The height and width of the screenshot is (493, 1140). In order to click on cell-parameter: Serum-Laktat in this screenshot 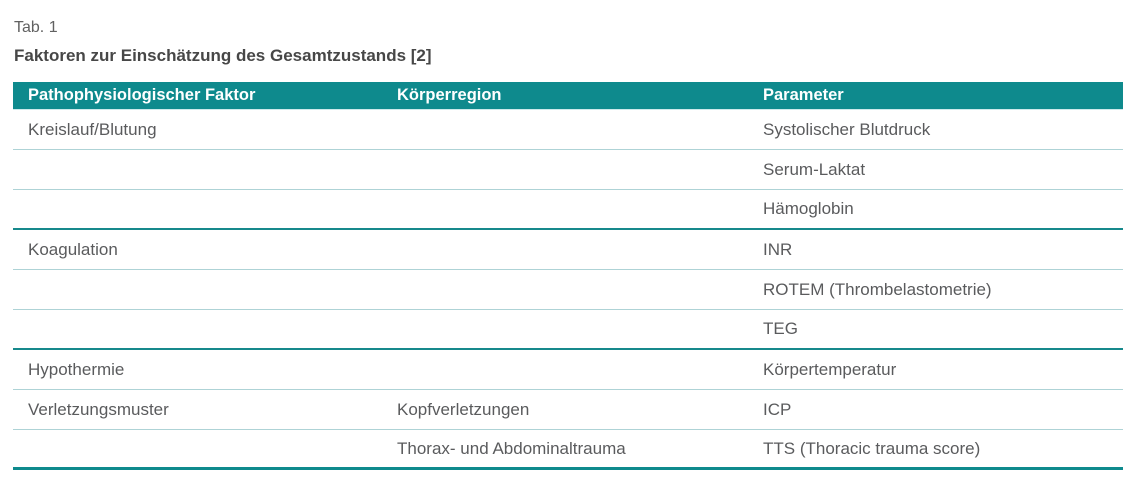, I will do `click(814, 169)`.